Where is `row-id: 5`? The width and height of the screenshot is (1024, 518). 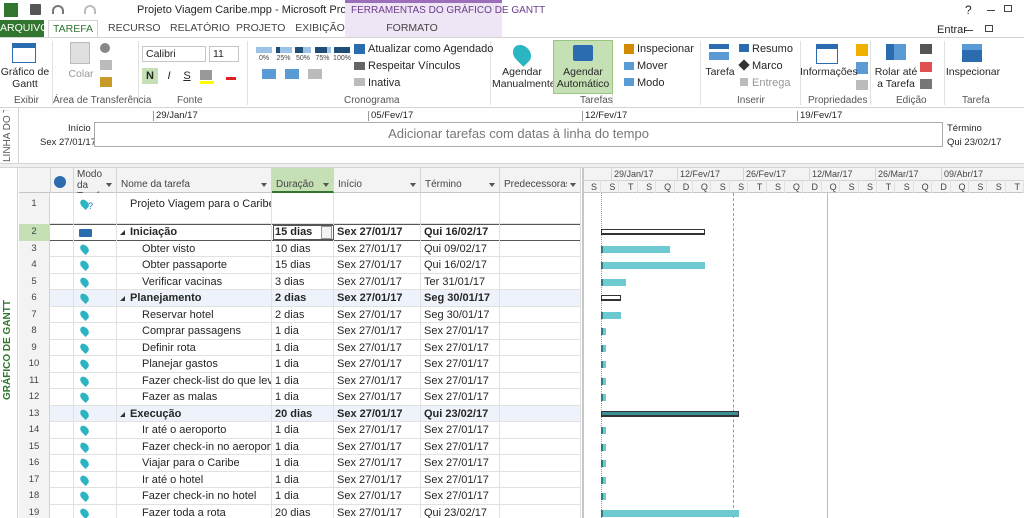 row-id: 5 is located at coordinates (34, 281).